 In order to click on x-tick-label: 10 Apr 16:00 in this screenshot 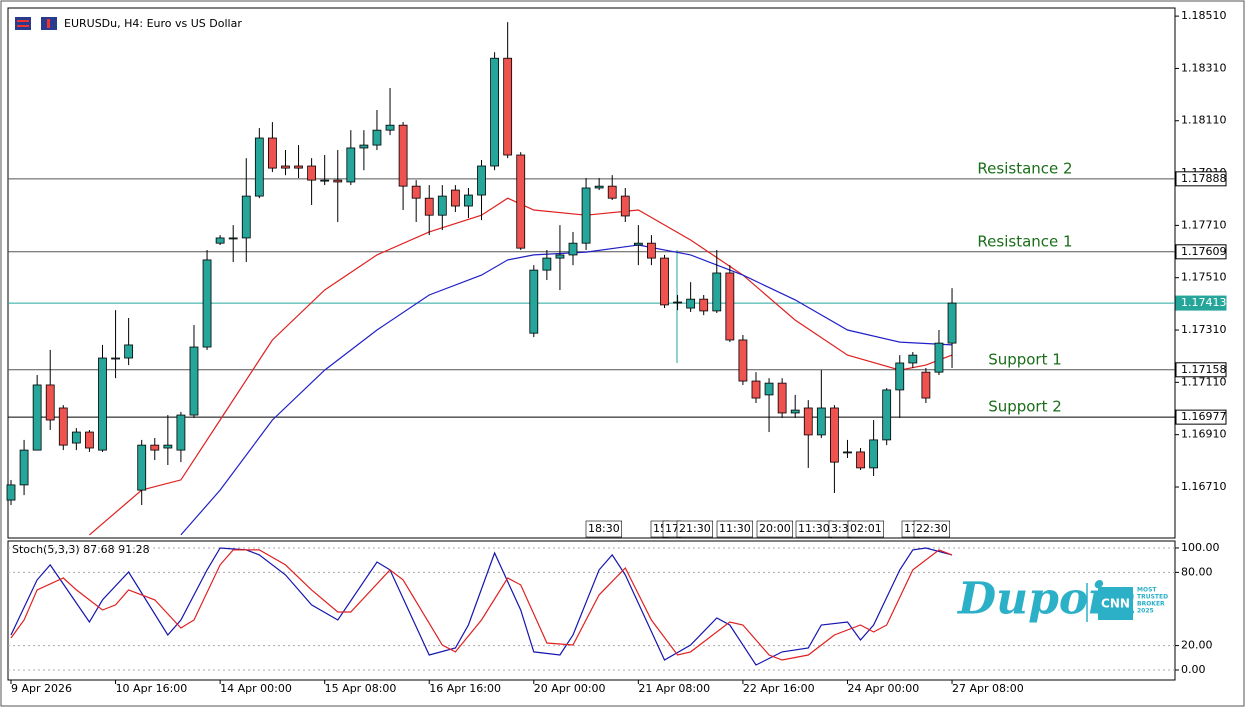, I will do `click(152, 688)`.